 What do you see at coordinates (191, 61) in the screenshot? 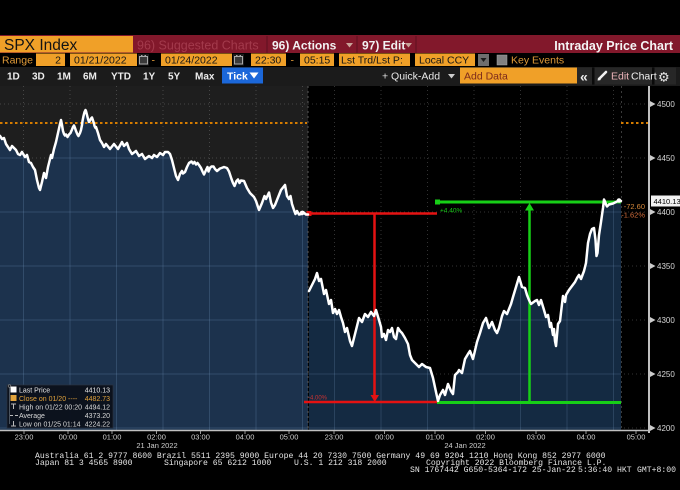
I see `svg-text: 01/24/2022` at bounding box center [191, 61].